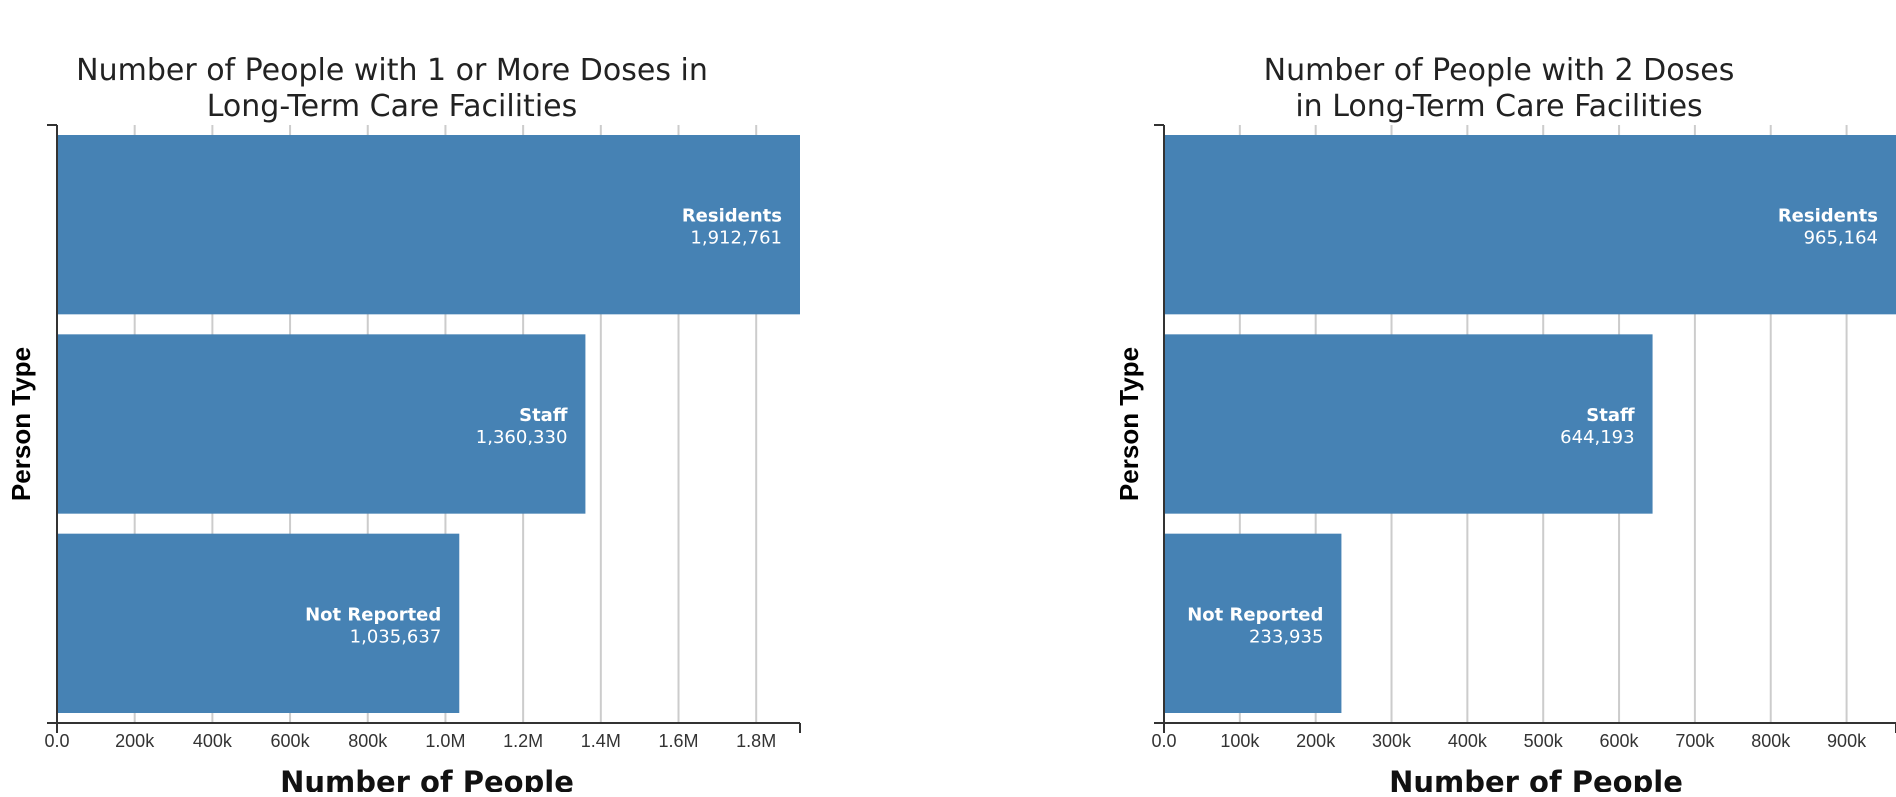 This screenshot has width=1896, height=797. I want to click on chart1-bar-not-reported, so click(258, 623).